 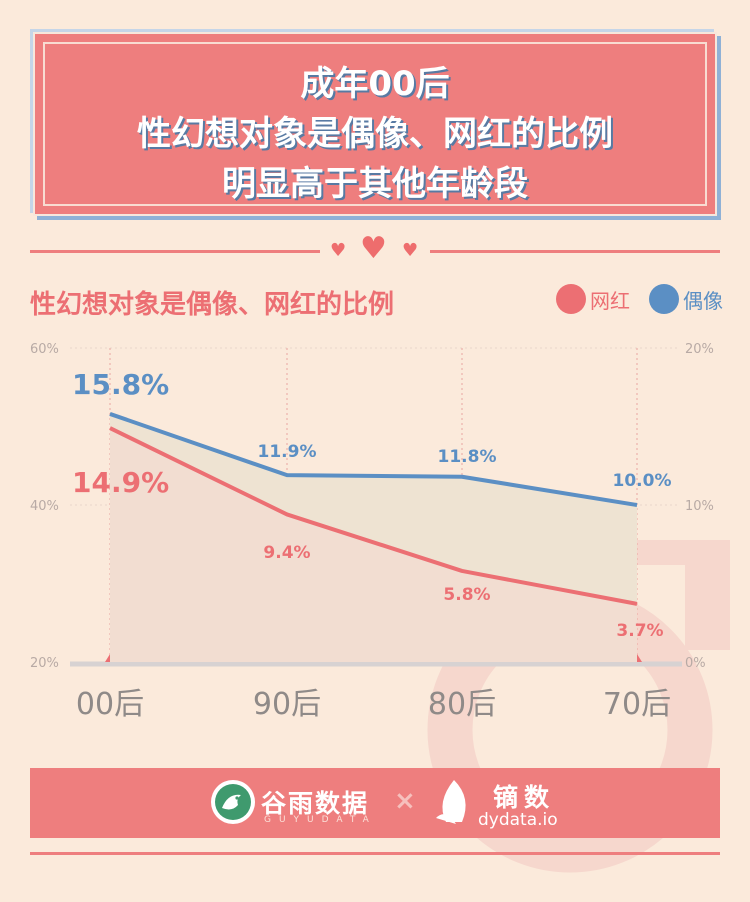 I want to click on chart-title: 性幻想对象是偶像、网红的比例, so click(x=212, y=305).